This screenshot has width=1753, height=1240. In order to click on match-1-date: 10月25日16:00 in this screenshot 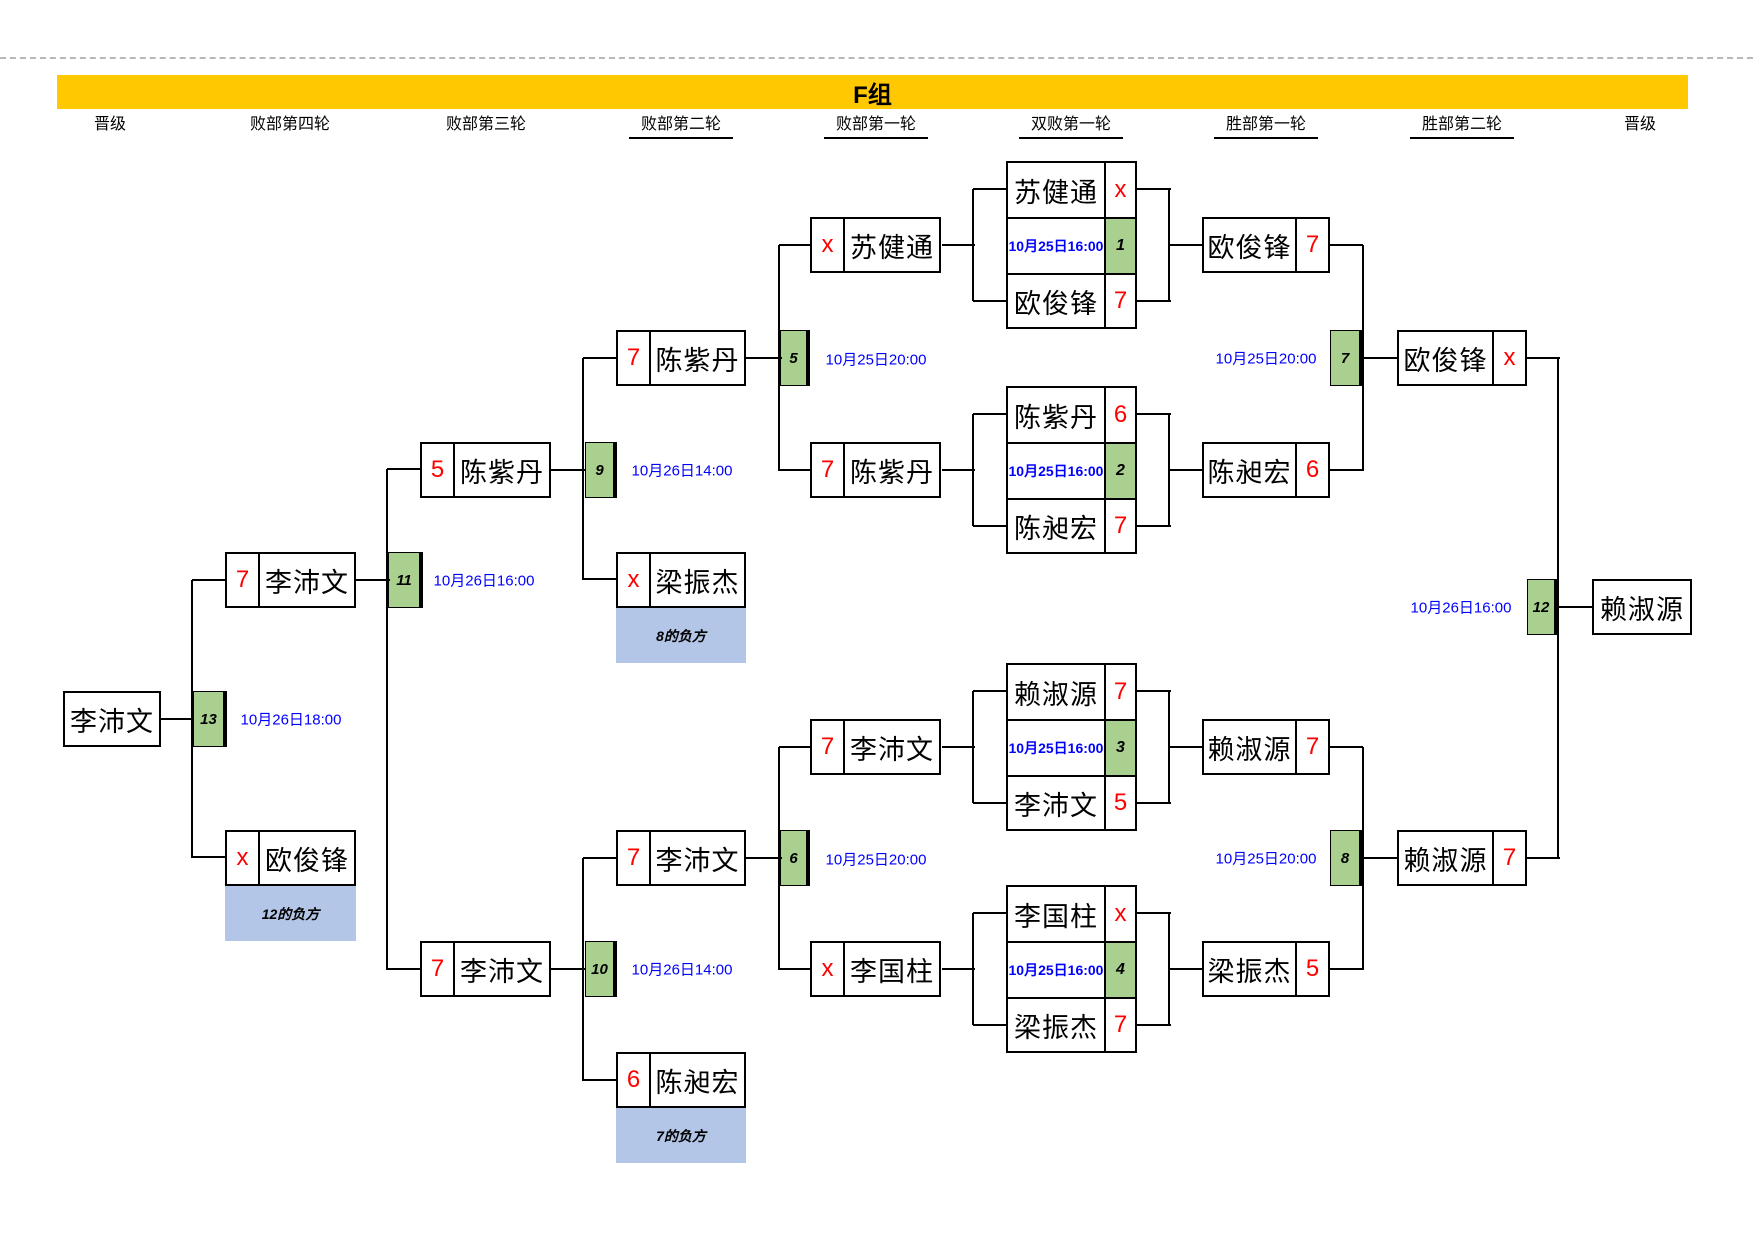, I will do `click(1056, 245)`.